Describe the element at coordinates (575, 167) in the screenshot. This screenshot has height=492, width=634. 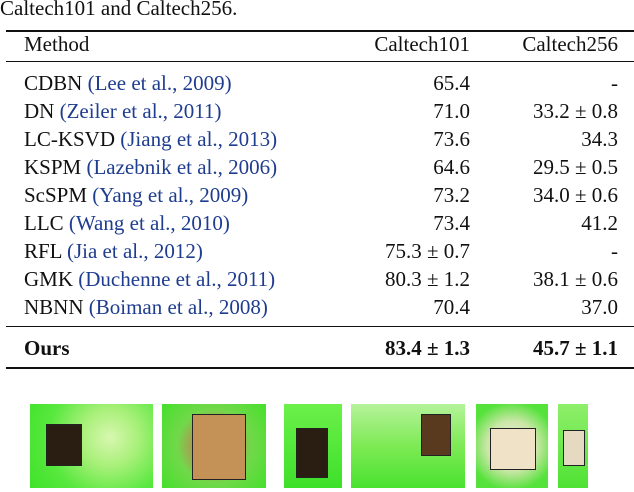
I see `caltech256-value: 29.5 ± 0.5` at that location.